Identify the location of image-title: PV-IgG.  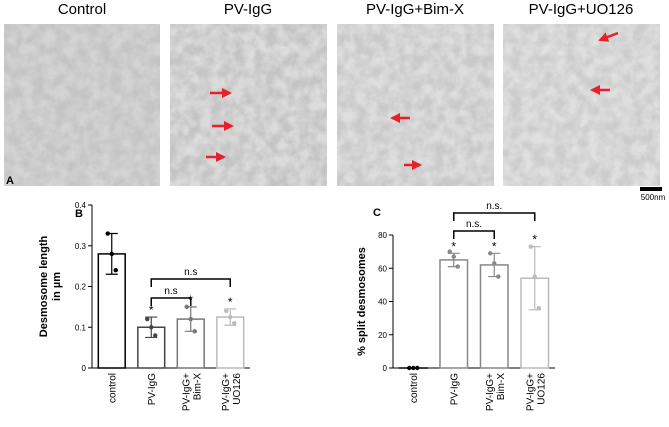
(248, 9).